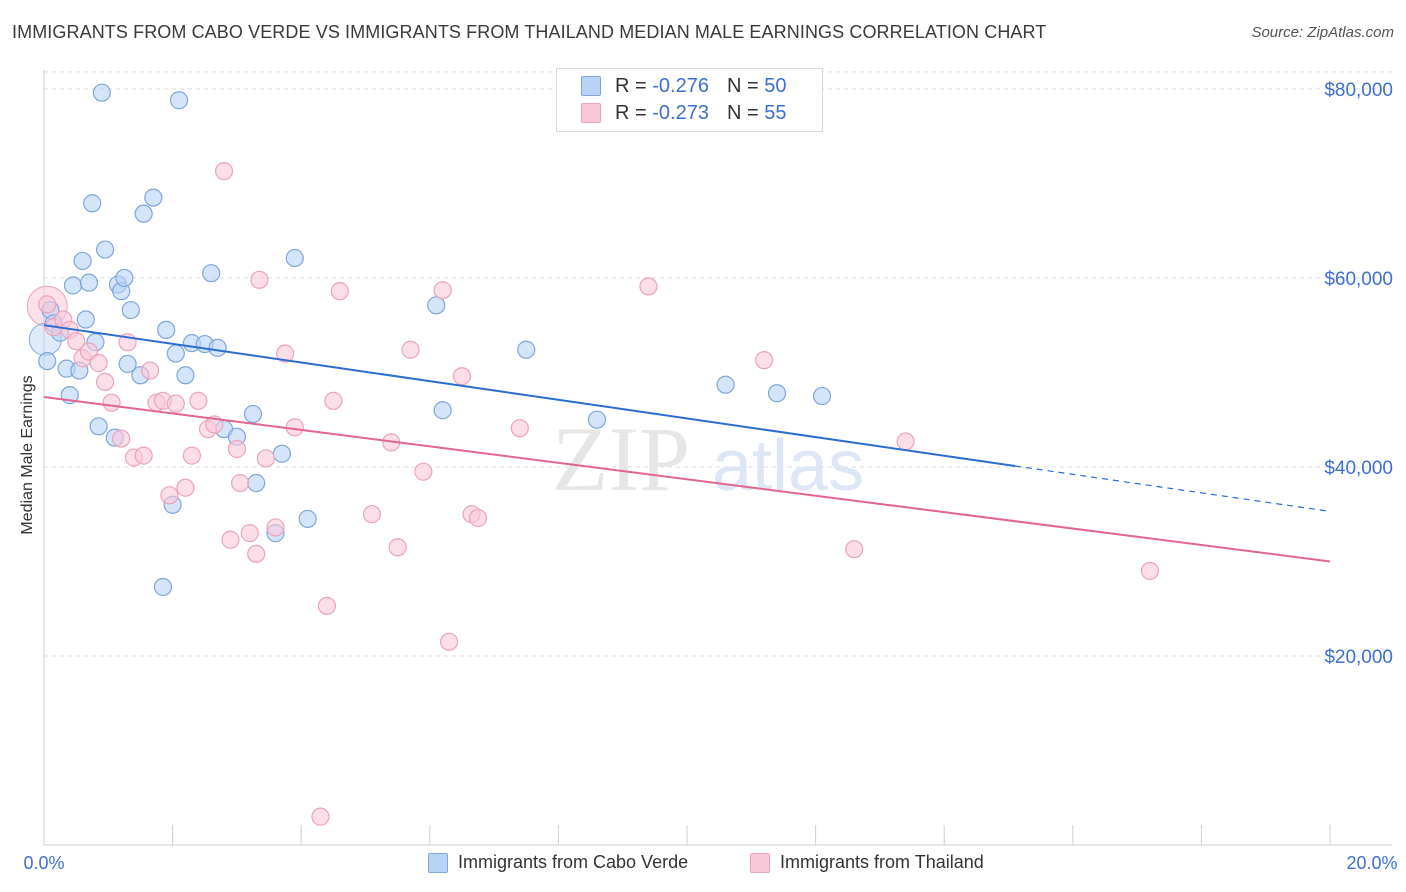  What do you see at coordinates (591, 113) in the screenshot?
I see `thailand-swatch` at bounding box center [591, 113].